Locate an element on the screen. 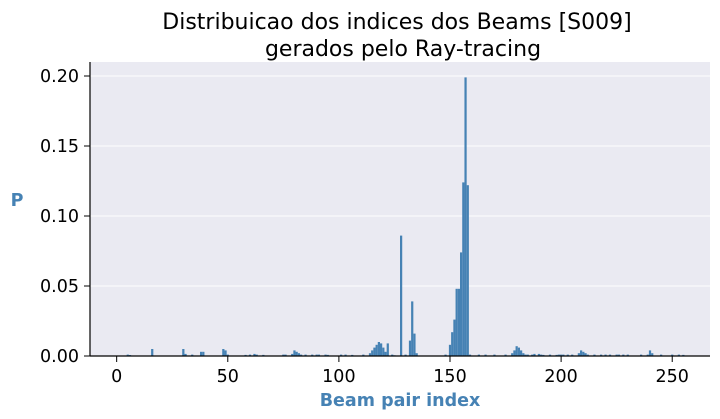  x-tick-label-3: 150 is located at coordinates (449, 377).